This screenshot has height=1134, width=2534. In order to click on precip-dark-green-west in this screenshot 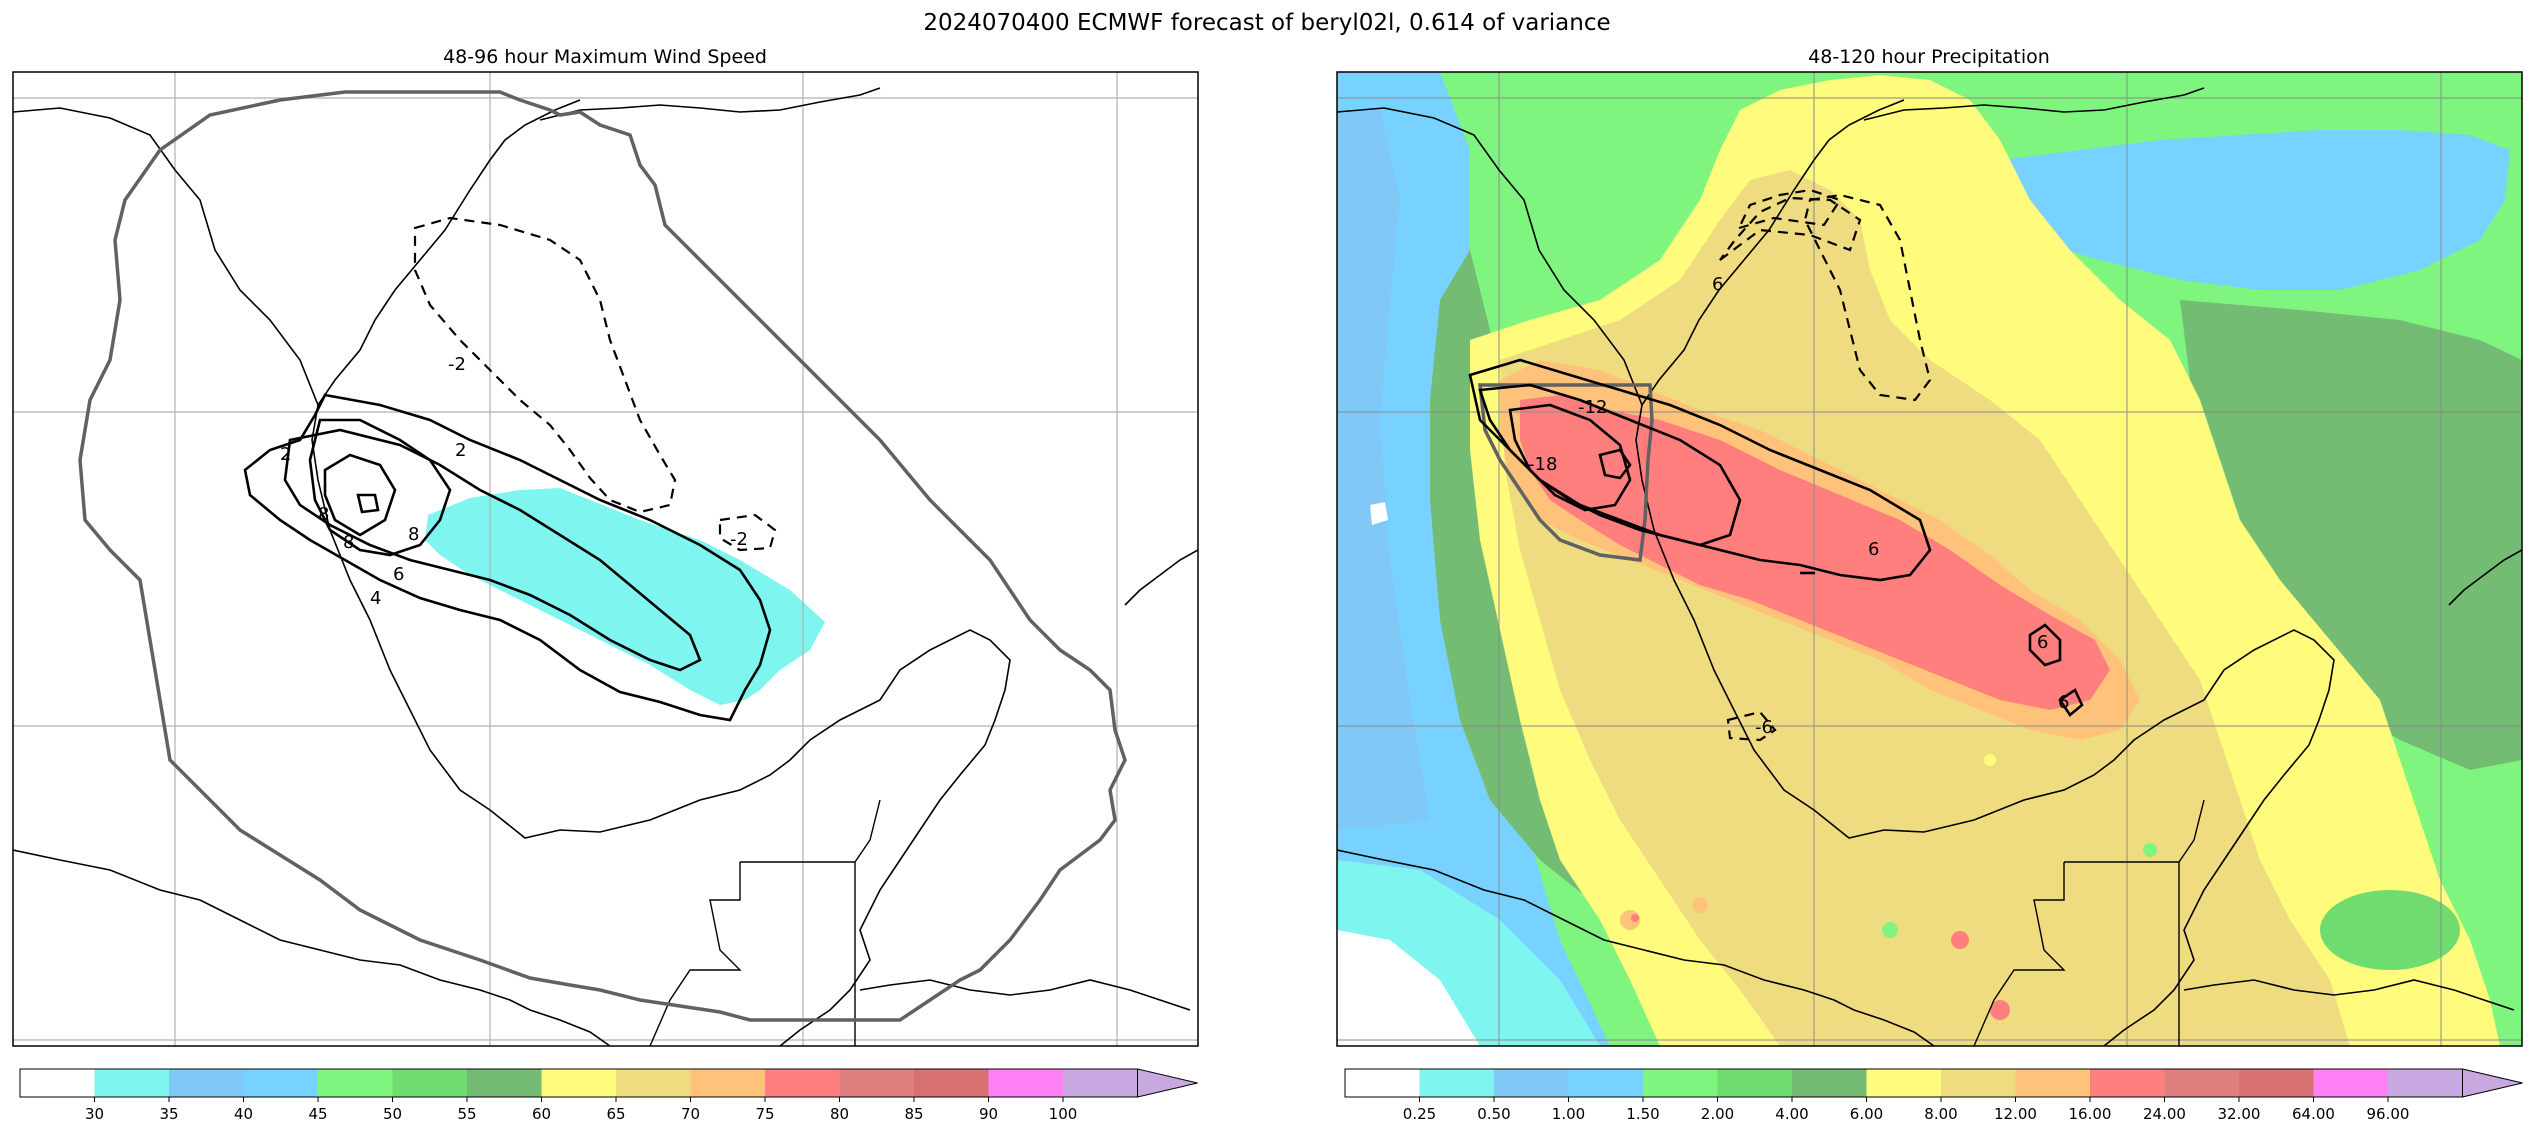, I will do `click(1595, 605)`.